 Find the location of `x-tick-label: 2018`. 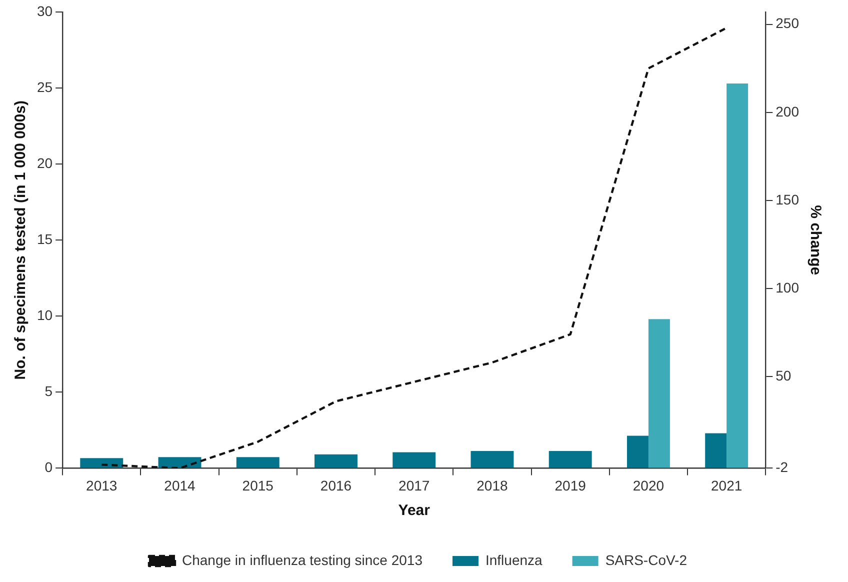

x-tick-label: 2018 is located at coordinates (492, 485).